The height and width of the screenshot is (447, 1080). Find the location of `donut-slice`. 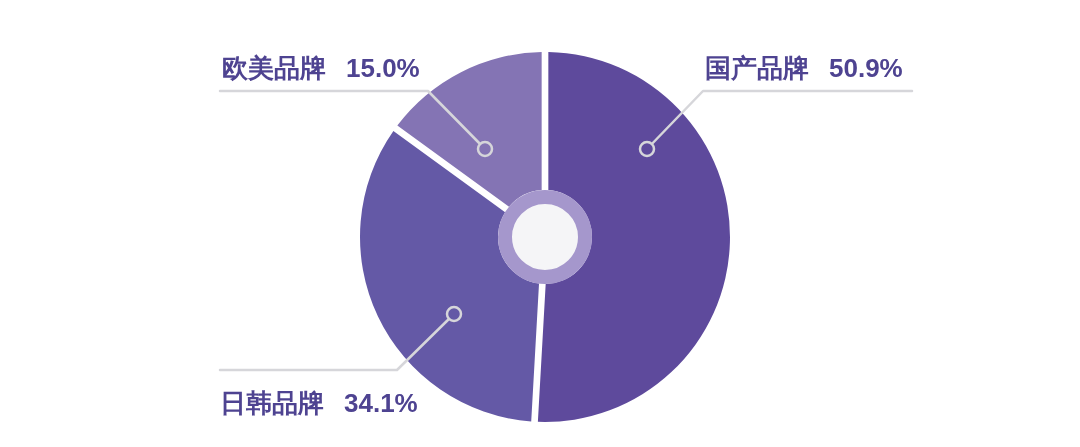

donut-slice is located at coordinates (633, 237).